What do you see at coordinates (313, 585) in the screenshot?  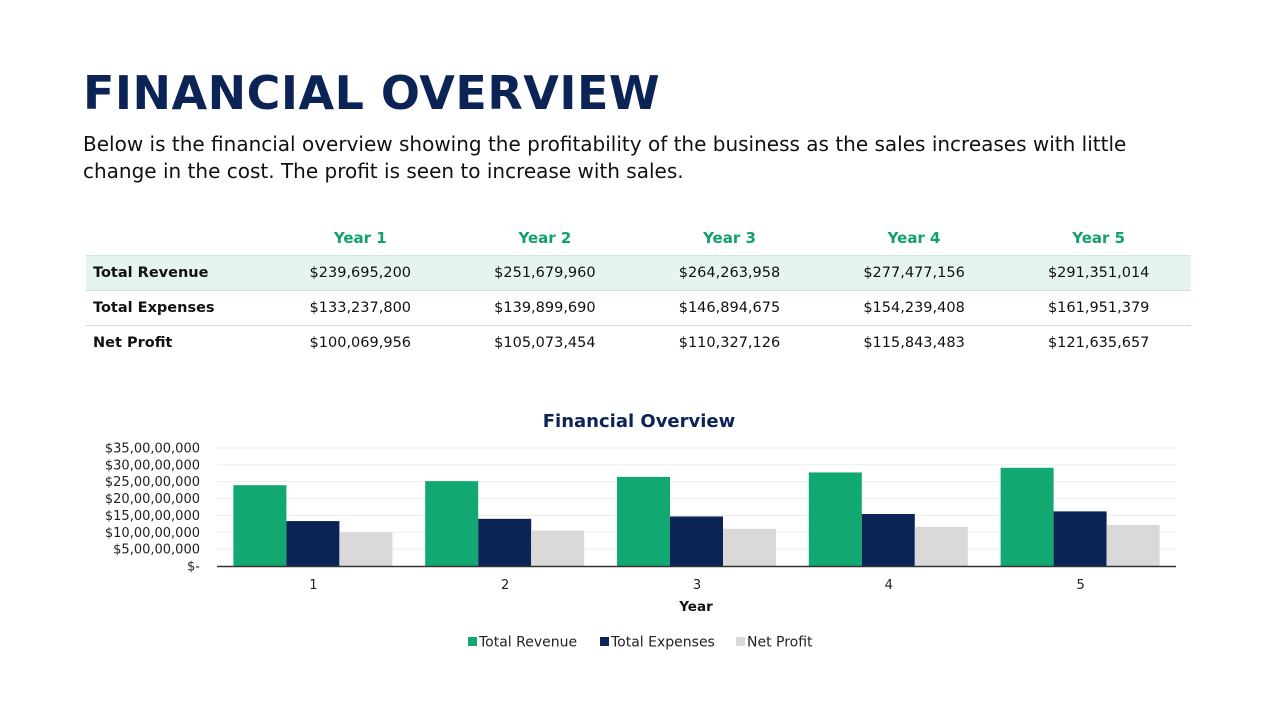 I see `x-tick-label: 1` at bounding box center [313, 585].